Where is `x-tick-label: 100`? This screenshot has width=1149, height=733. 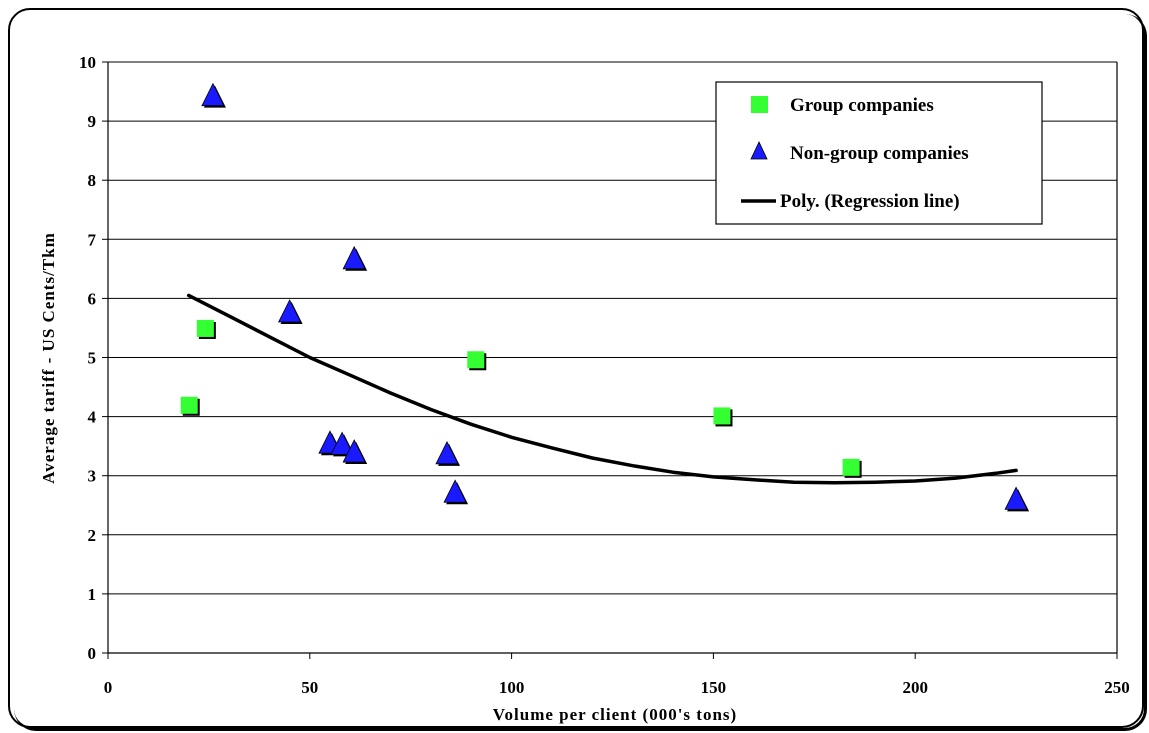 x-tick-label: 100 is located at coordinates (512, 687).